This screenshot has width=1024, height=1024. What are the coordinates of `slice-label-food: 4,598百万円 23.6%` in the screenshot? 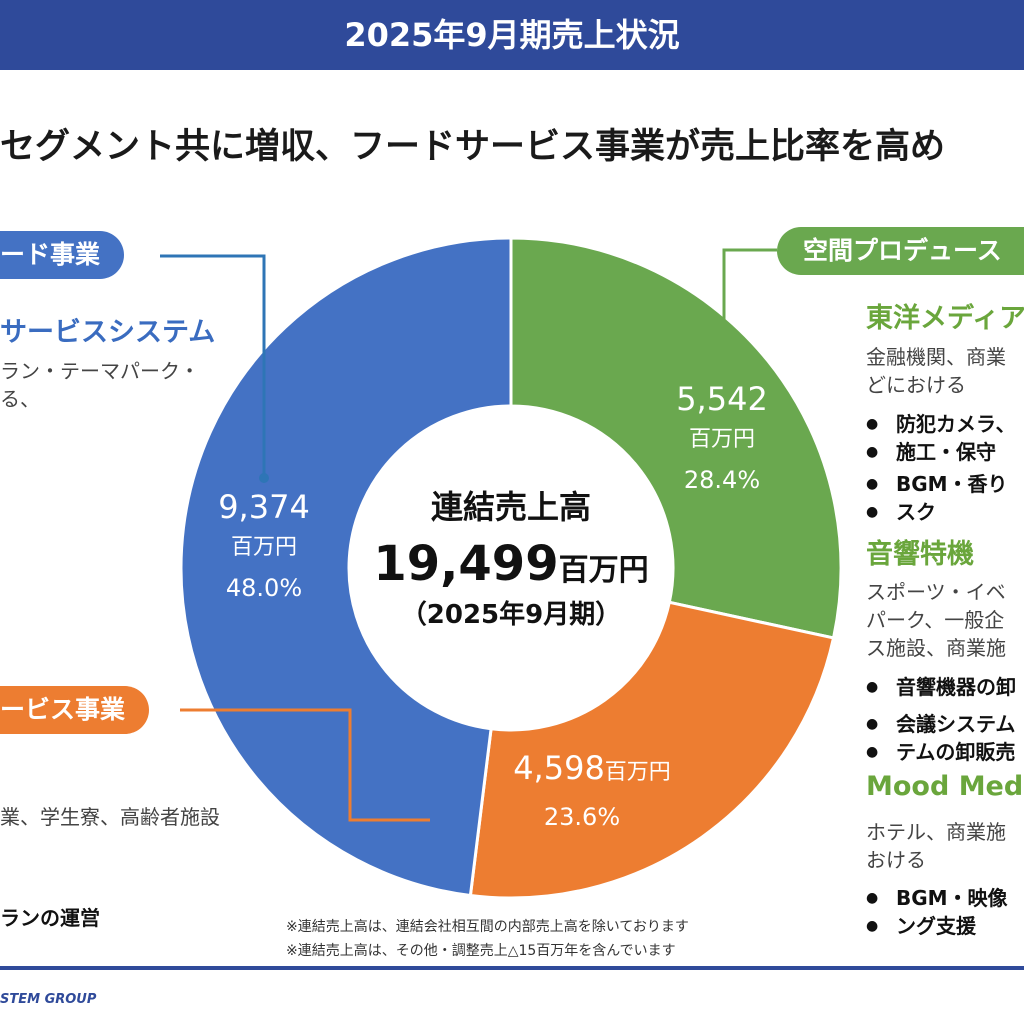 It's located at (592, 790).